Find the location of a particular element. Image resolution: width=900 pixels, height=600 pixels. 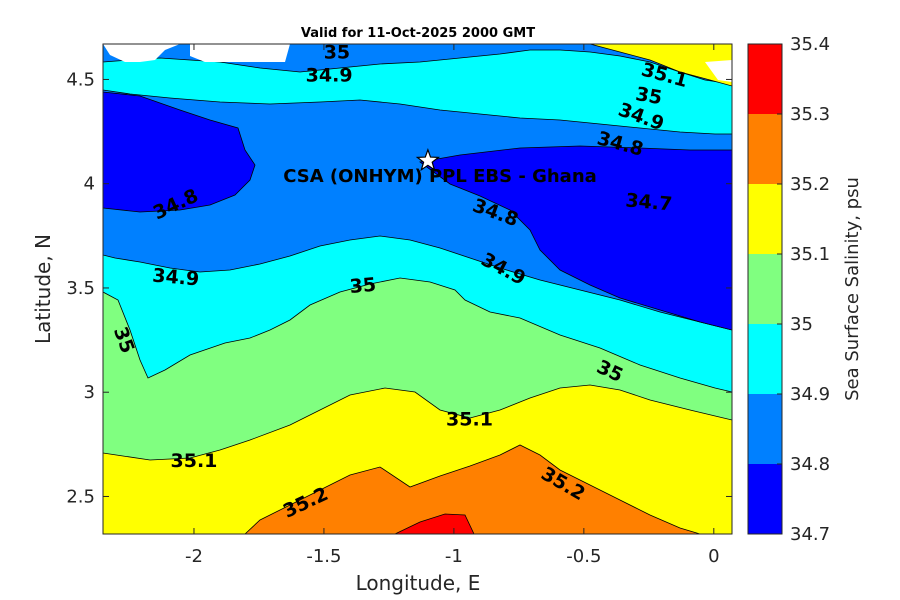

site-marker-group: CSA (ONHYM) PPL EBS - Ghana is located at coordinates (440, 167).